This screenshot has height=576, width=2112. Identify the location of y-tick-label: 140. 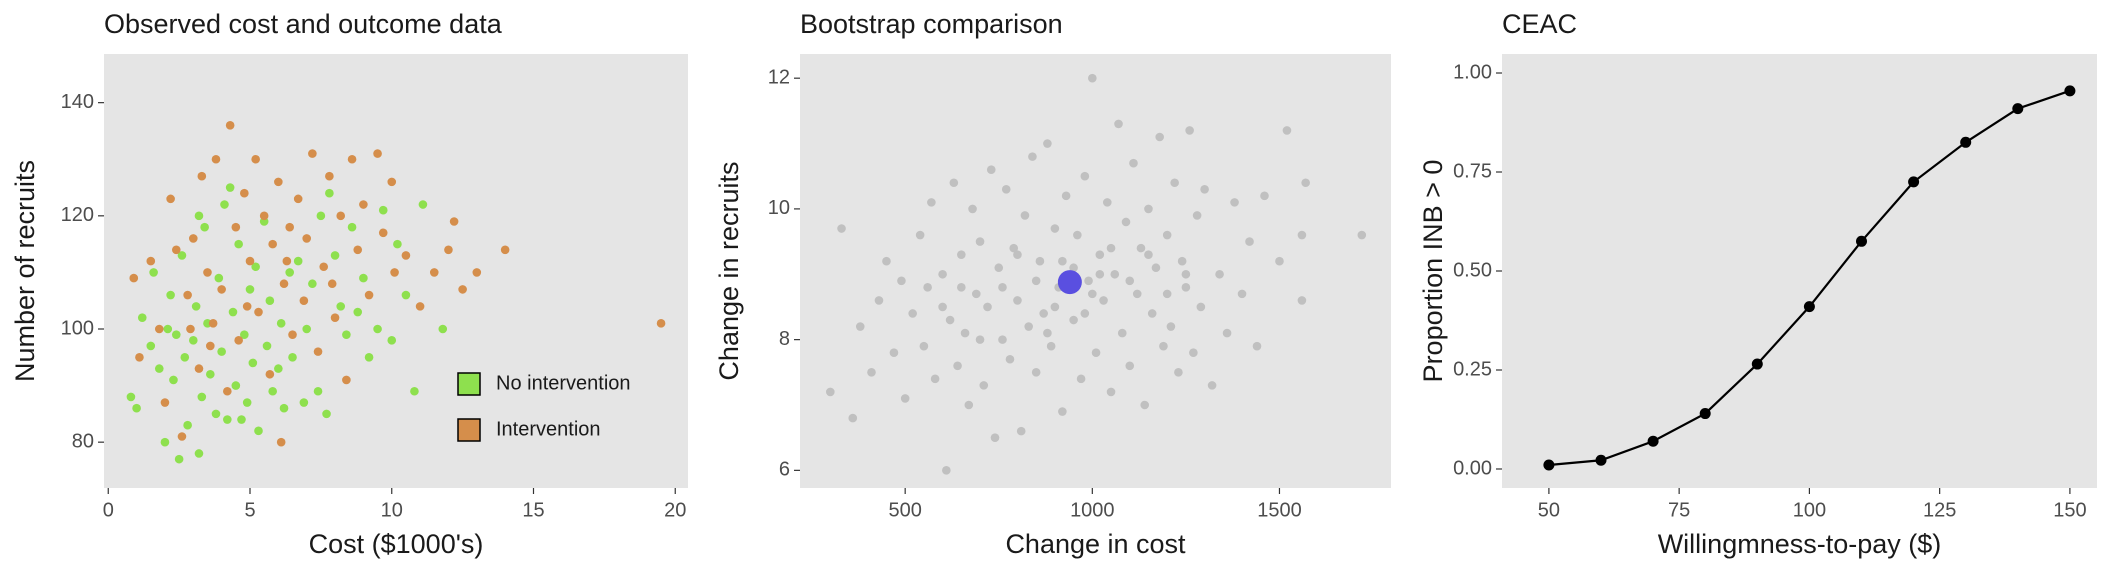
(77, 102).